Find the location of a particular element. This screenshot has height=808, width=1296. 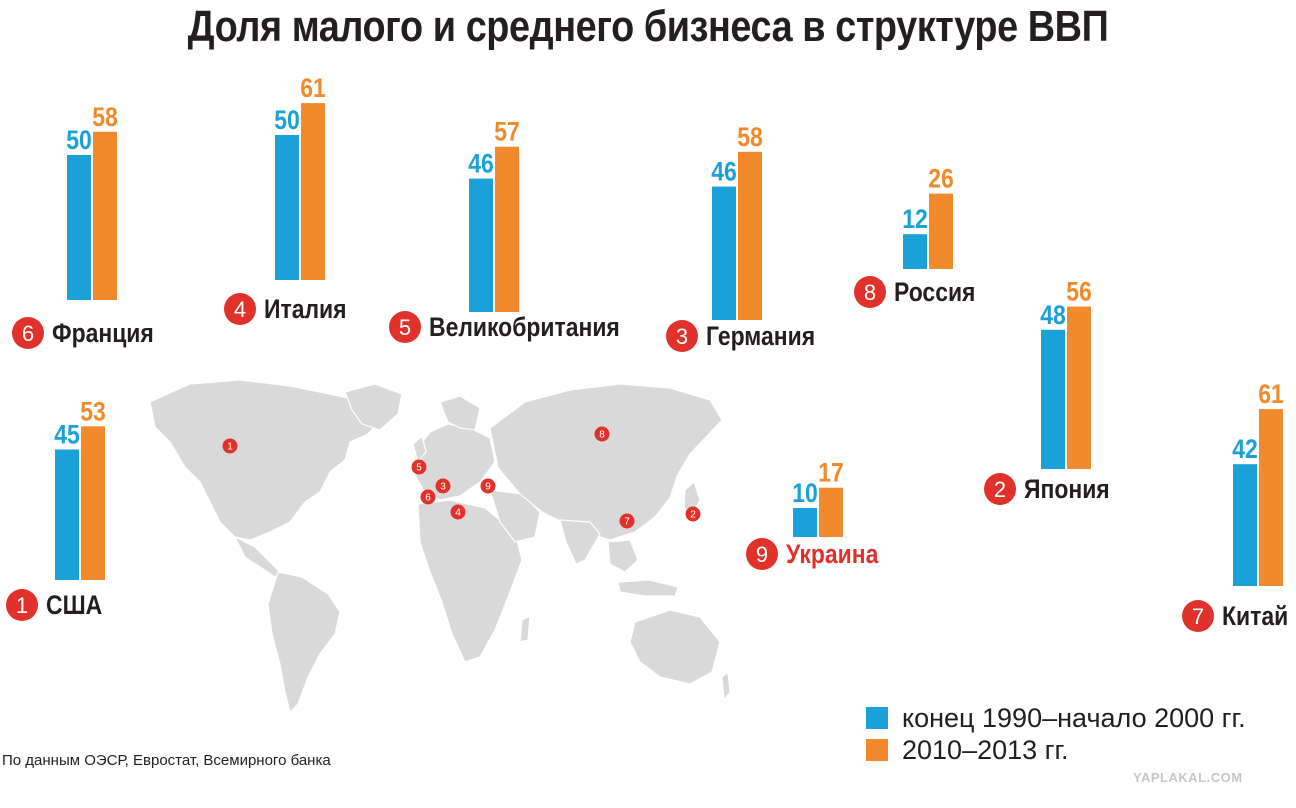

rank-number: 5 is located at coordinates (405, 327).